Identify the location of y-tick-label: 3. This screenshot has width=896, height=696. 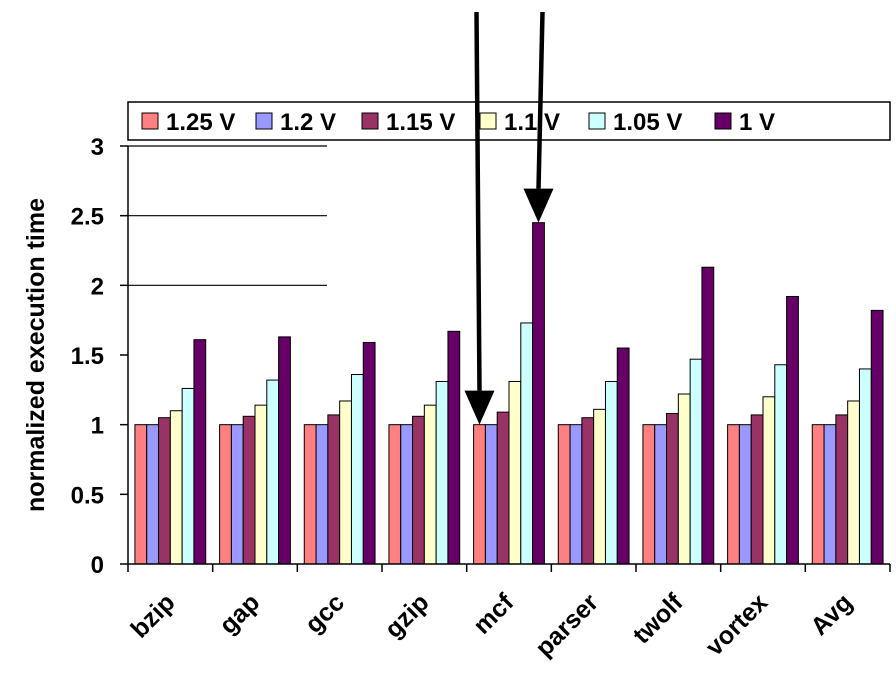
(97, 147).